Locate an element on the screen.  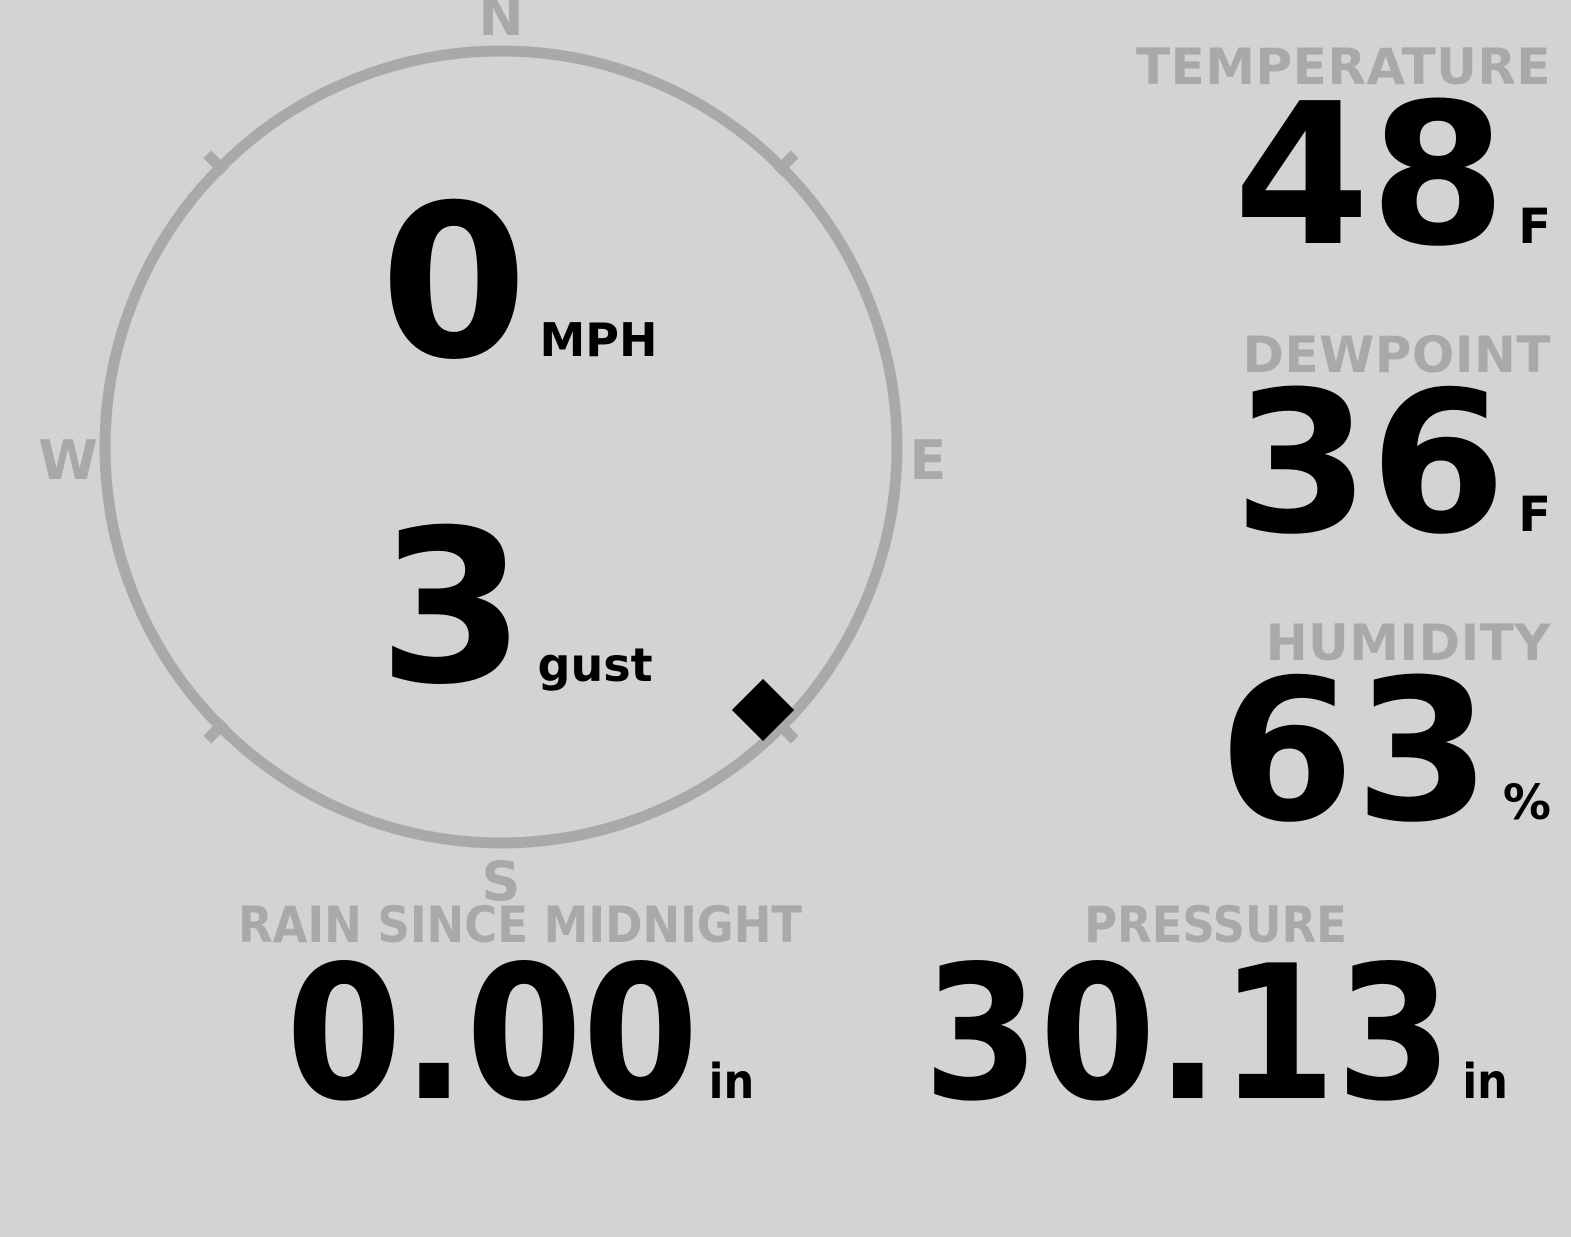
metric-dewpoint-label: DEWPOINT is located at coordinates (1396, 355).